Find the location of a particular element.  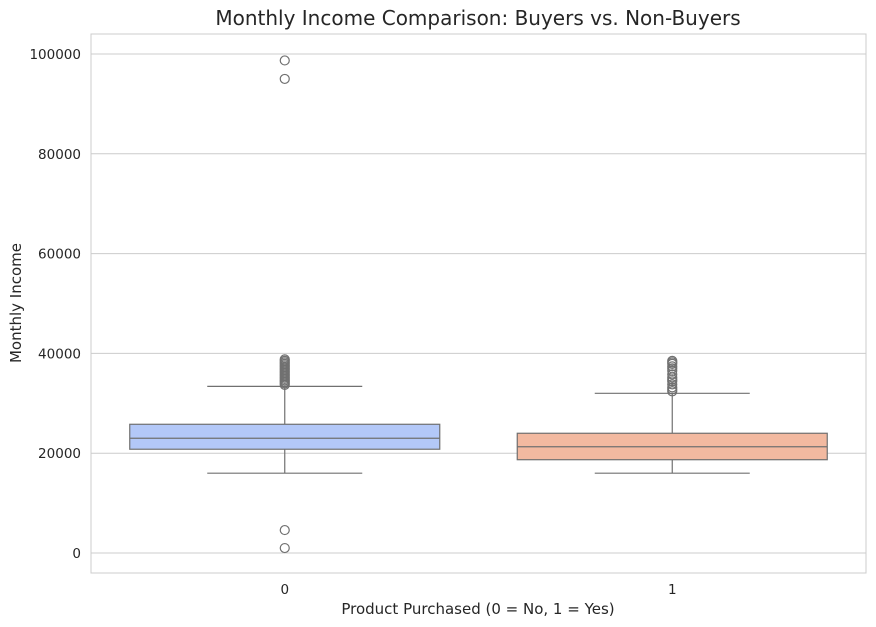

y-axis-label: Monthly Income is located at coordinates (16, 303).